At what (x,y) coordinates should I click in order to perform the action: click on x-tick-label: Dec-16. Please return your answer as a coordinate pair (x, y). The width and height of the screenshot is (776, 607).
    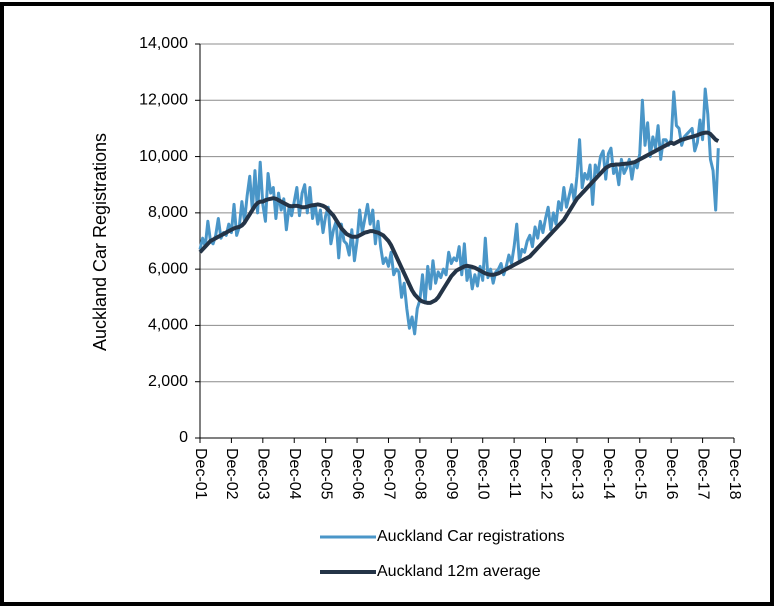
    Looking at the image, I should click on (671, 474).